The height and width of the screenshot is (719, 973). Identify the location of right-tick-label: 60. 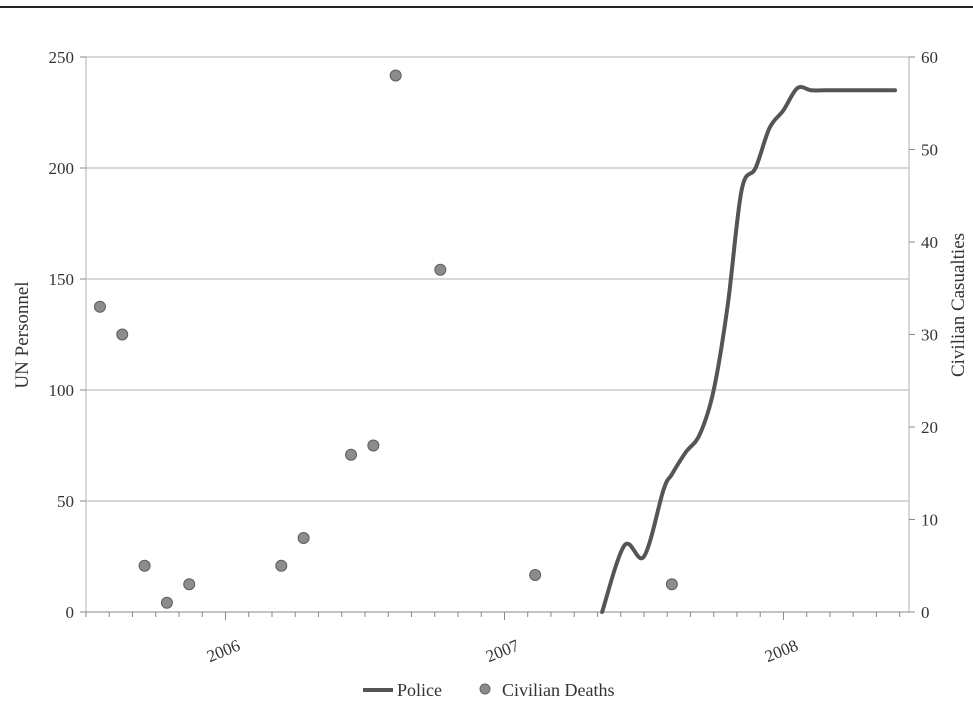
(929, 57).